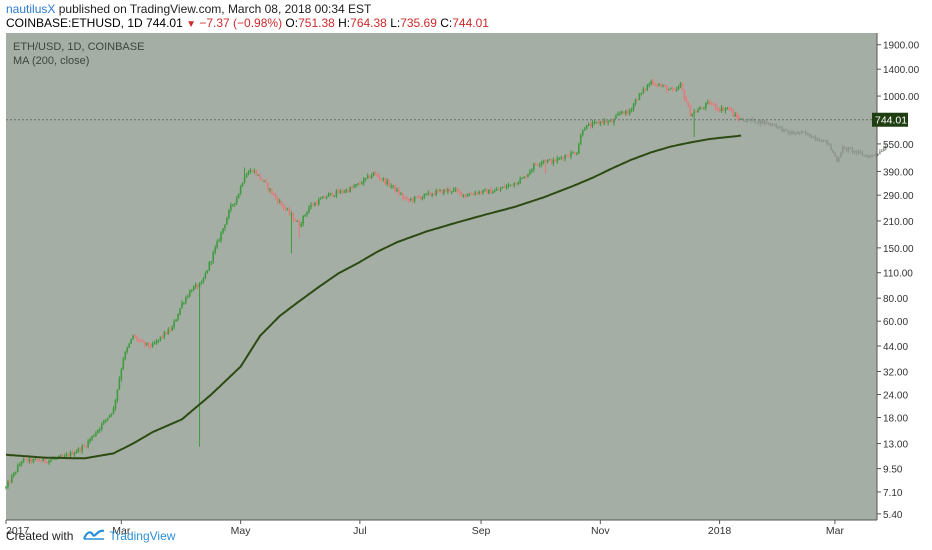 The image size is (932, 550). I want to click on current-price-tag: 744.01, so click(890, 119).